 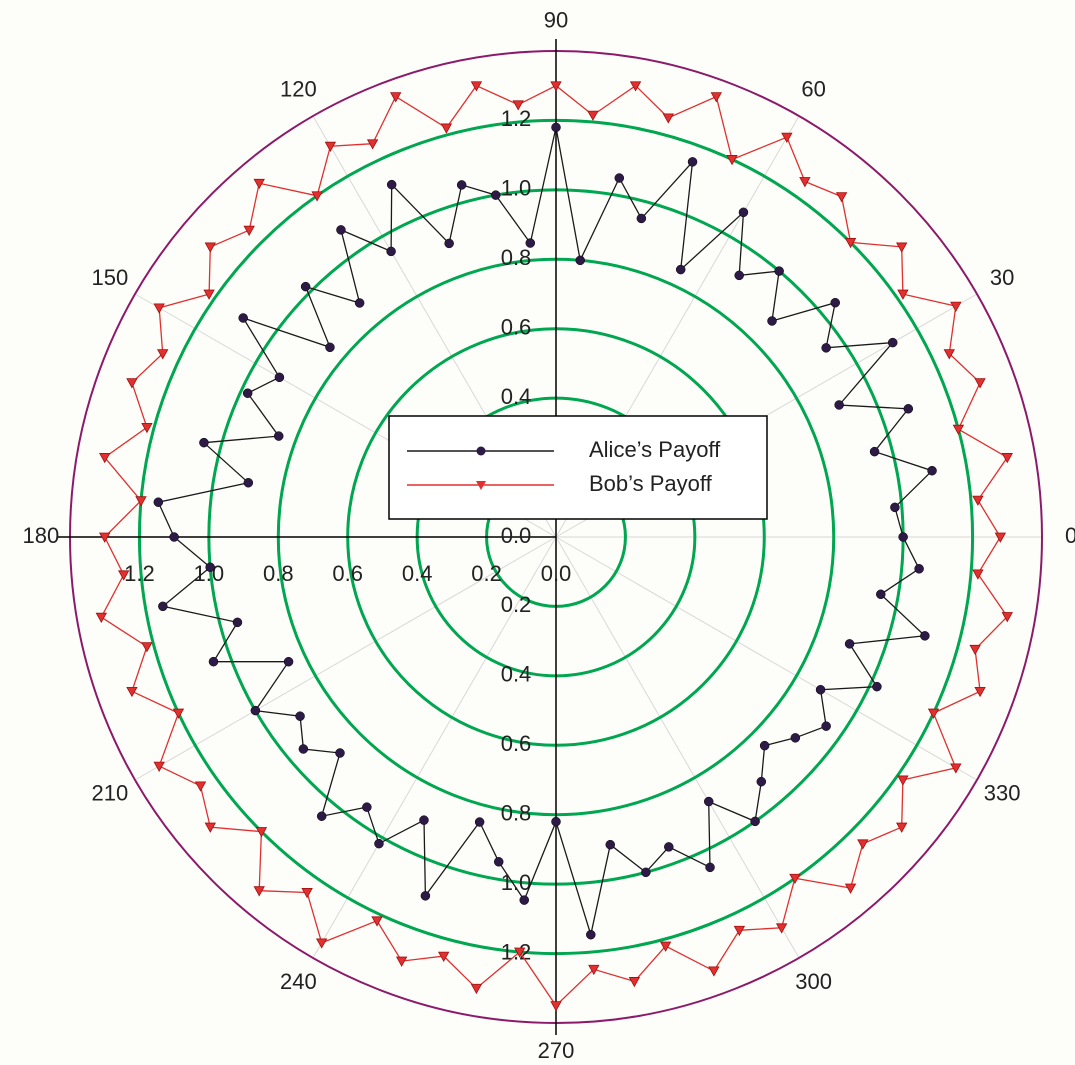 I want to click on angle-tick-label: 270, so click(x=556, y=1050).